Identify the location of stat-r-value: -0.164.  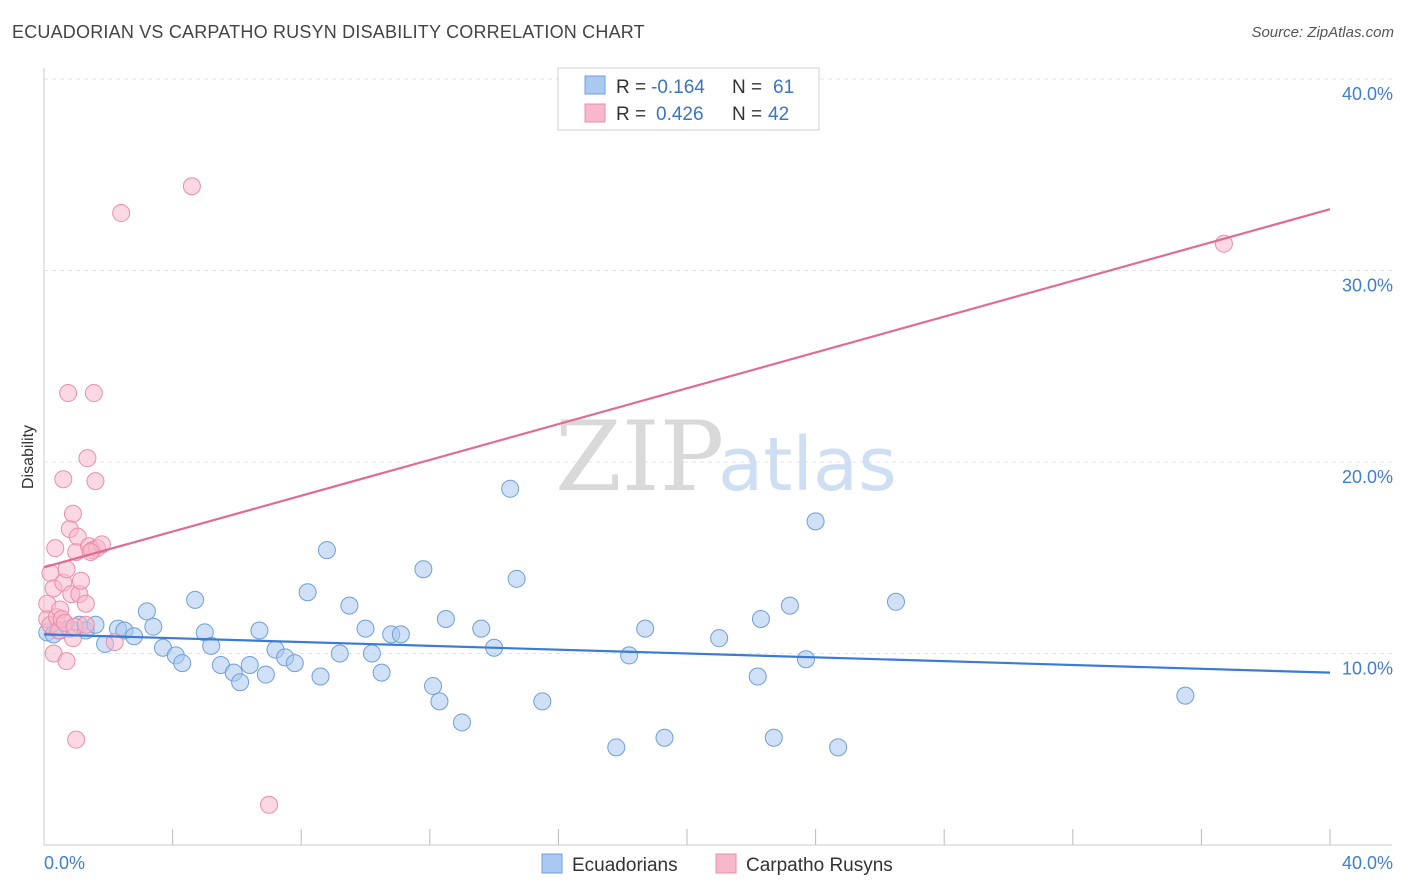
(678, 87).